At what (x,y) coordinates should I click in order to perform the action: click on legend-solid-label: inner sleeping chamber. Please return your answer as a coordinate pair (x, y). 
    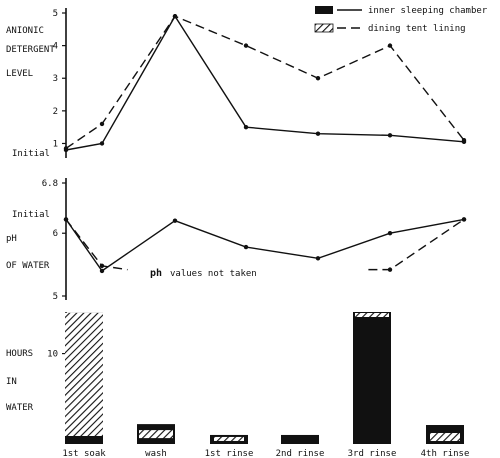
    Looking at the image, I should click on (428, 11).